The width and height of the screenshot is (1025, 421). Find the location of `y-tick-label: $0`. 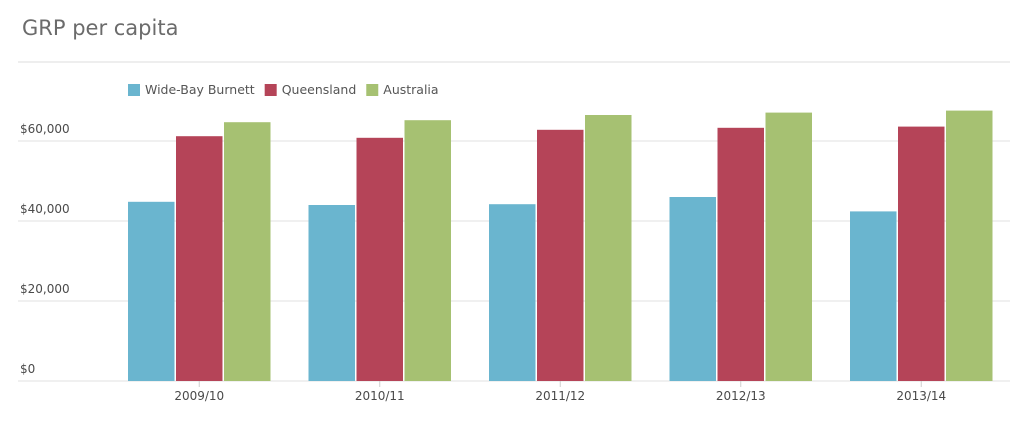

y-tick-label: $0 is located at coordinates (27, 369).